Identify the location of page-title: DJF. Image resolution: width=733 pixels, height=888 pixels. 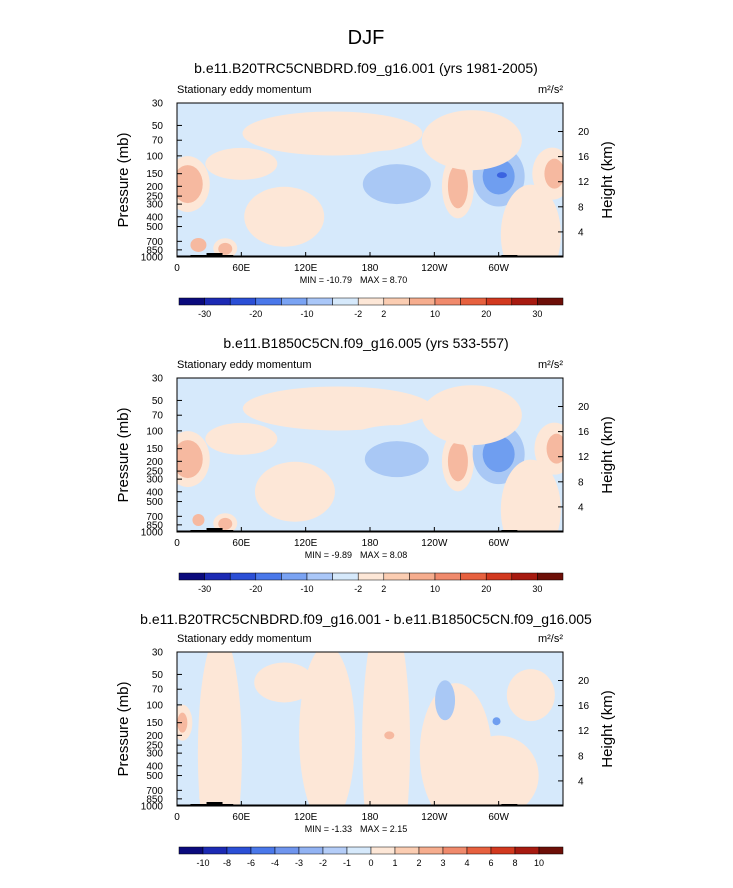
(366, 38).